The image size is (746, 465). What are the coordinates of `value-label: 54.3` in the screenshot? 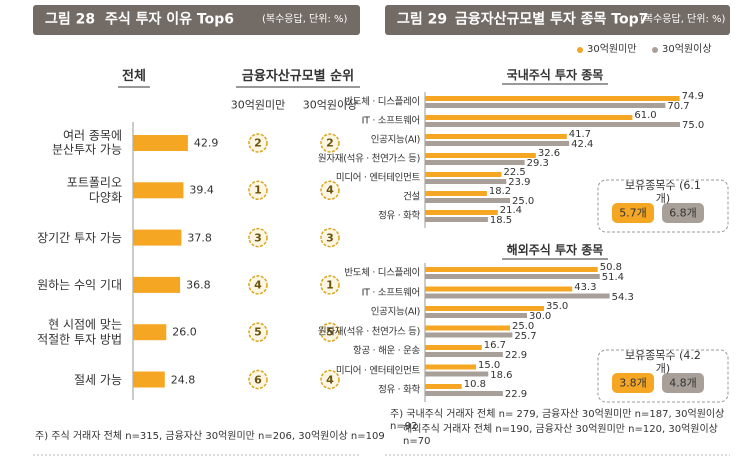 It's located at (622, 297).